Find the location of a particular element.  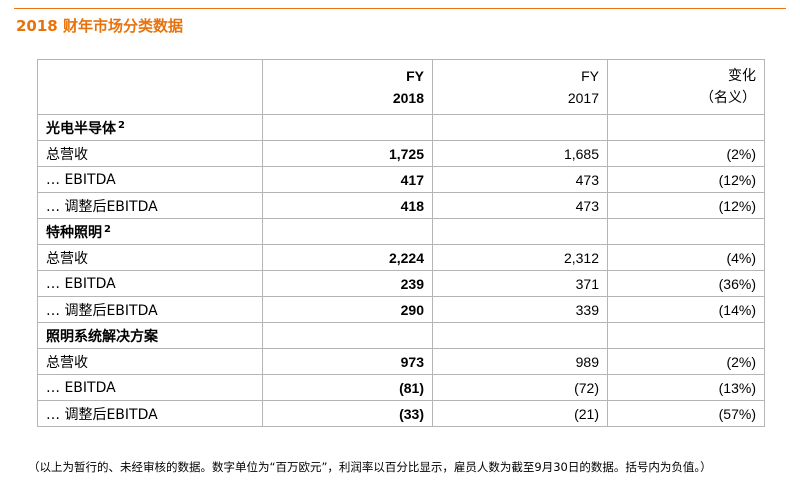

section-name: 特种照明 is located at coordinates (74, 232).